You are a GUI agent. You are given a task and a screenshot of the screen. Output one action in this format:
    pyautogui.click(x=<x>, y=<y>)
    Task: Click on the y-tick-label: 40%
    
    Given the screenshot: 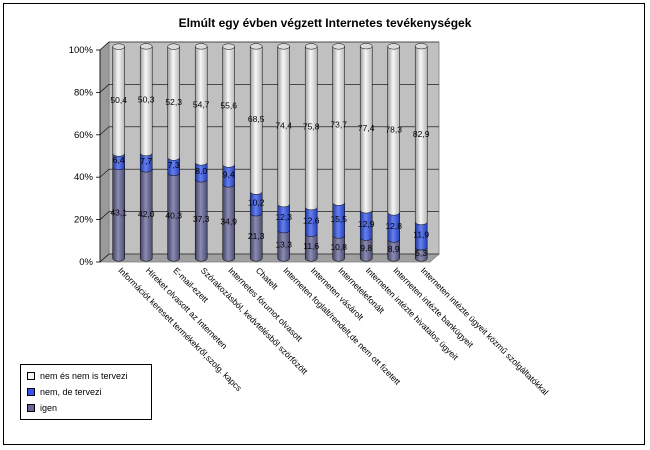 What is the action you would take?
    pyautogui.click(x=84, y=177)
    